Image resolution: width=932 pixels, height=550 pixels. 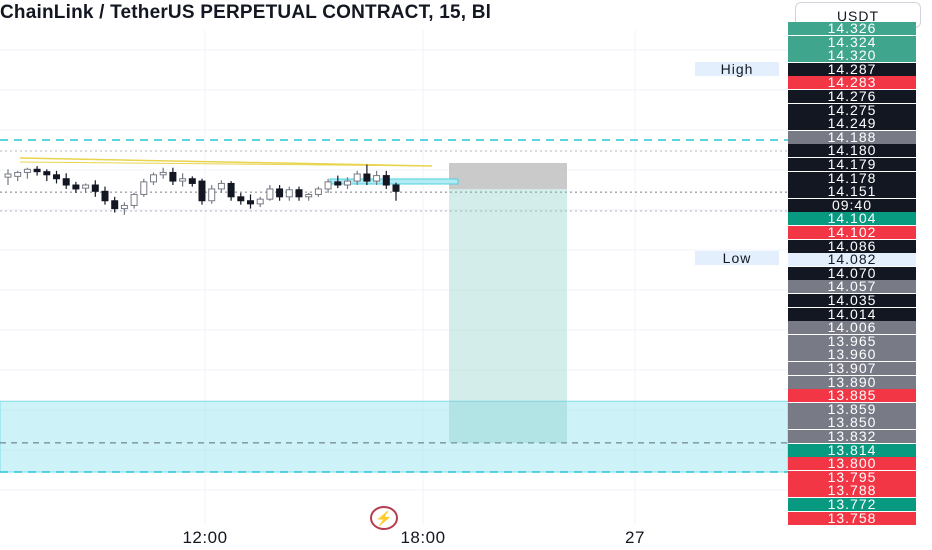 I want to click on short-position-tool, so click(x=448, y=303).